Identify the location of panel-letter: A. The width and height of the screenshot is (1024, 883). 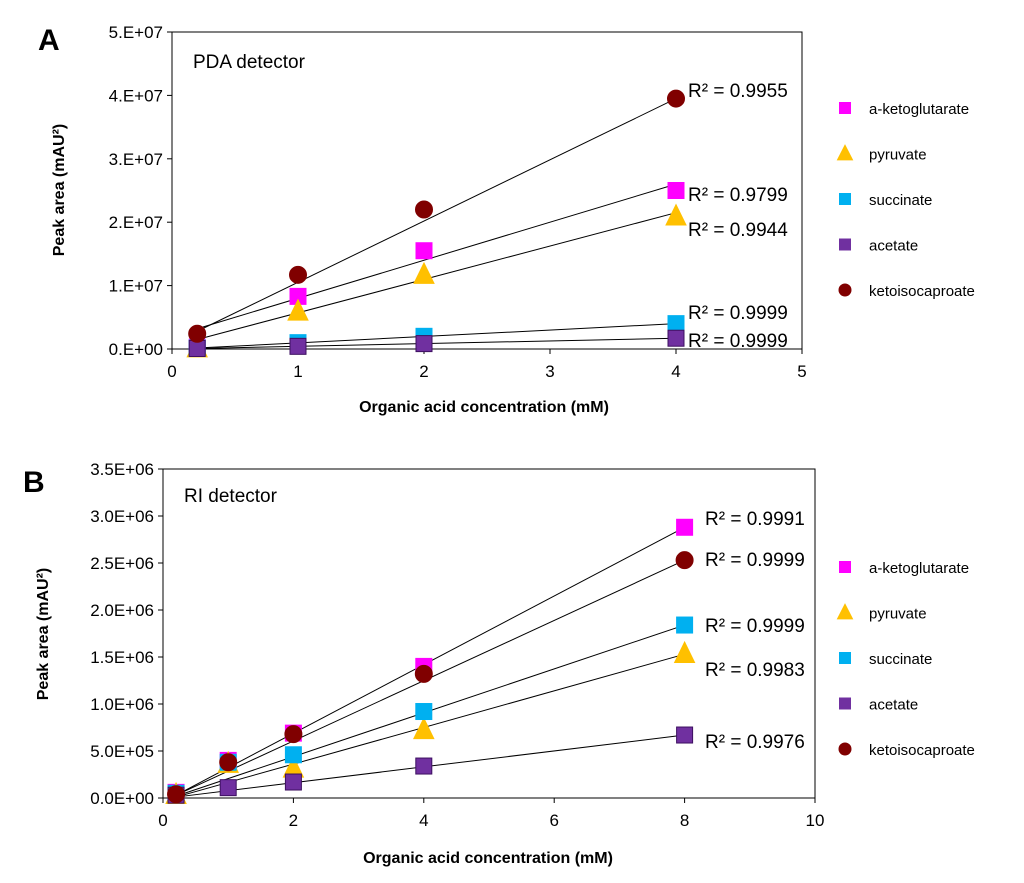
(49, 40).